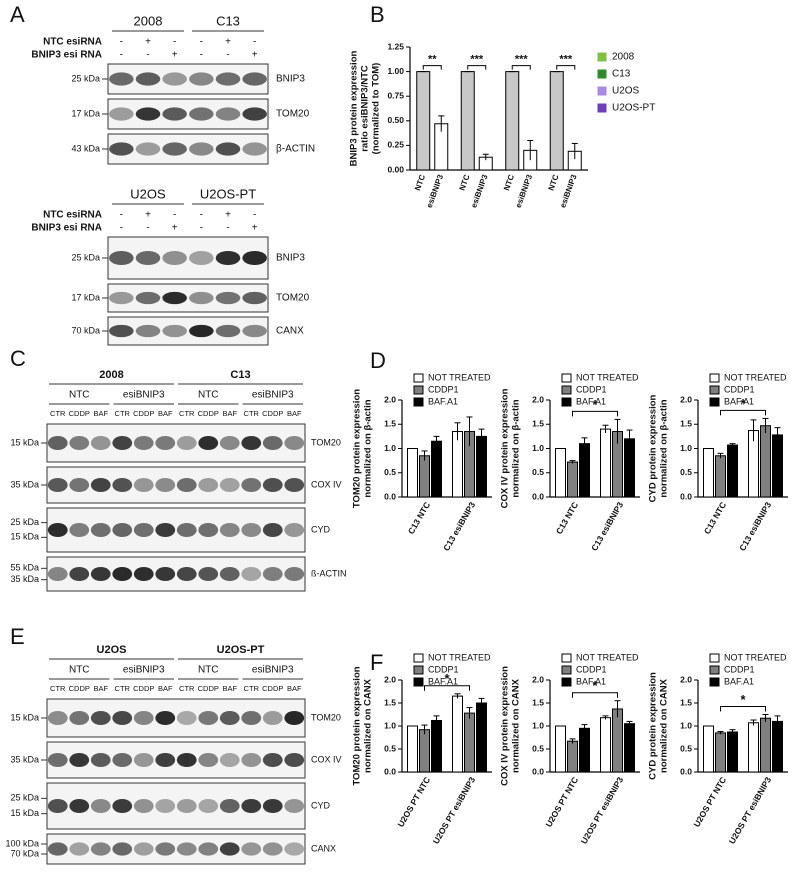 This screenshot has height=878, width=800. What do you see at coordinates (633, 108) in the screenshot?
I see `legend-label: U2OS-PT` at bounding box center [633, 108].